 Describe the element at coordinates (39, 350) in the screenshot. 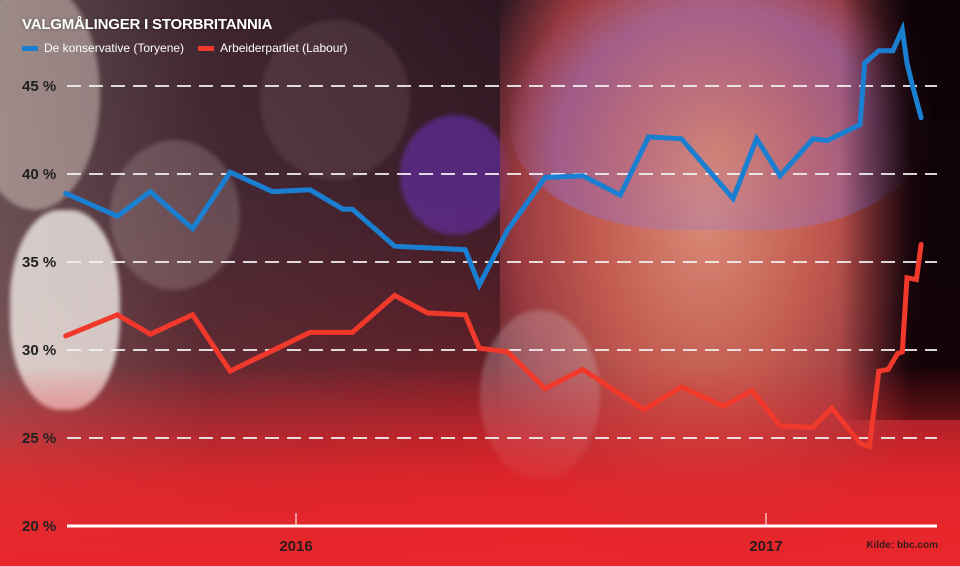

I see `y-tick-label: 30 %` at that location.